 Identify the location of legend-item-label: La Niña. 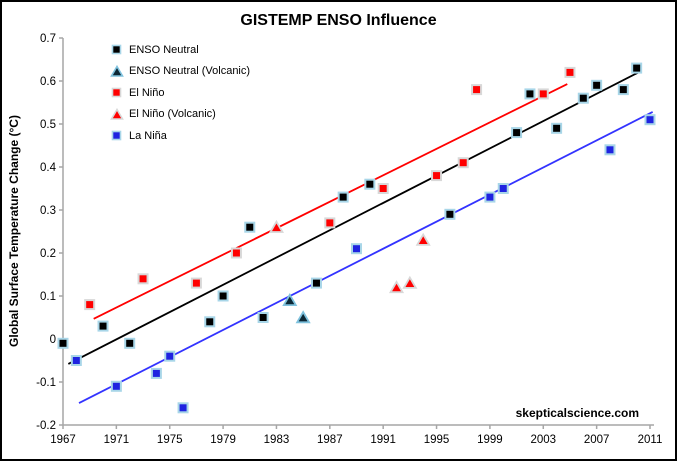
(148, 135).